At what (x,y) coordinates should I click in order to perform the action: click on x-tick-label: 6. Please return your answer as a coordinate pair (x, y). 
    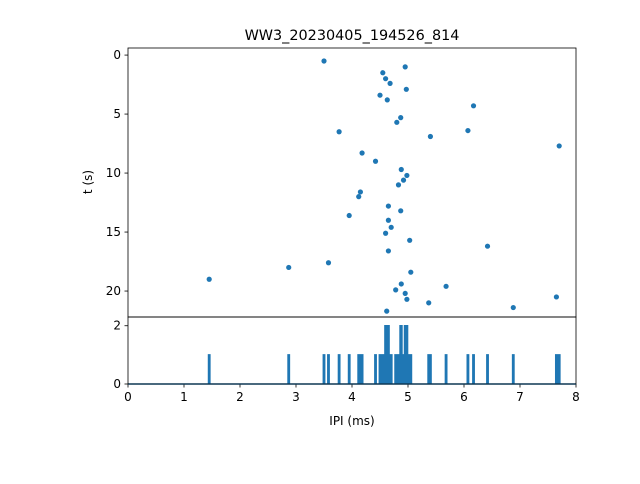
    Looking at the image, I should click on (464, 397).